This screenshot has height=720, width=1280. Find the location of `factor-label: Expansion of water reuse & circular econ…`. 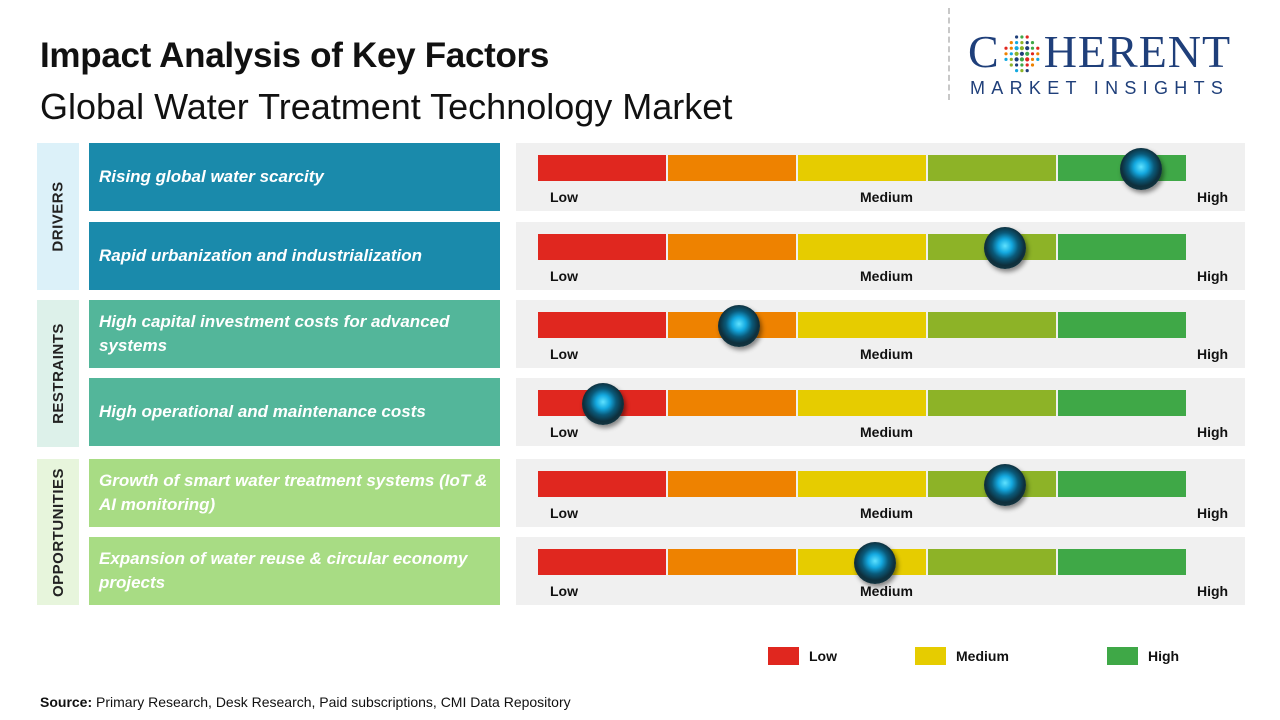

factor-label: Expansion of water reuse & circular econ… is located at coordinates (294, 571).